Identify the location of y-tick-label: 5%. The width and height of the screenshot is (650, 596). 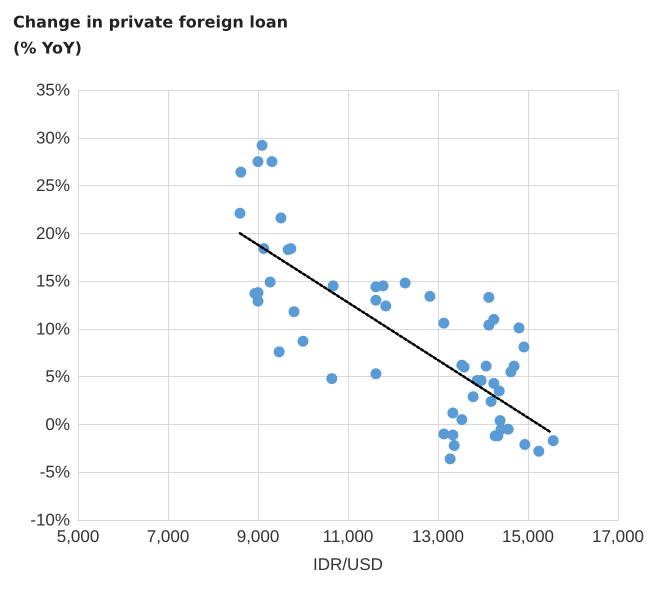
(57, 376).